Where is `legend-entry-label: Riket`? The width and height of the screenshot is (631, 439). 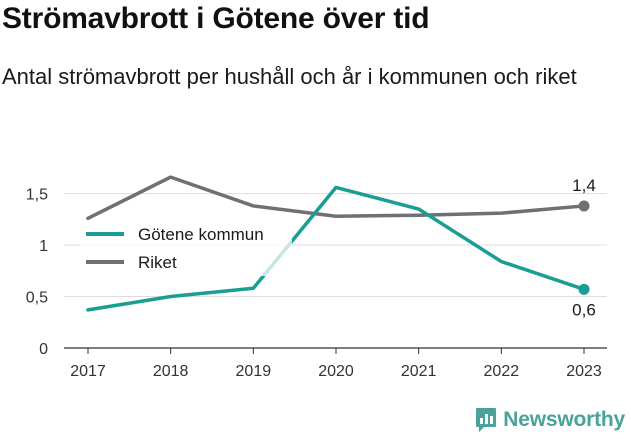 legend-entry-label: Riket is located at coordinates (157, 262).